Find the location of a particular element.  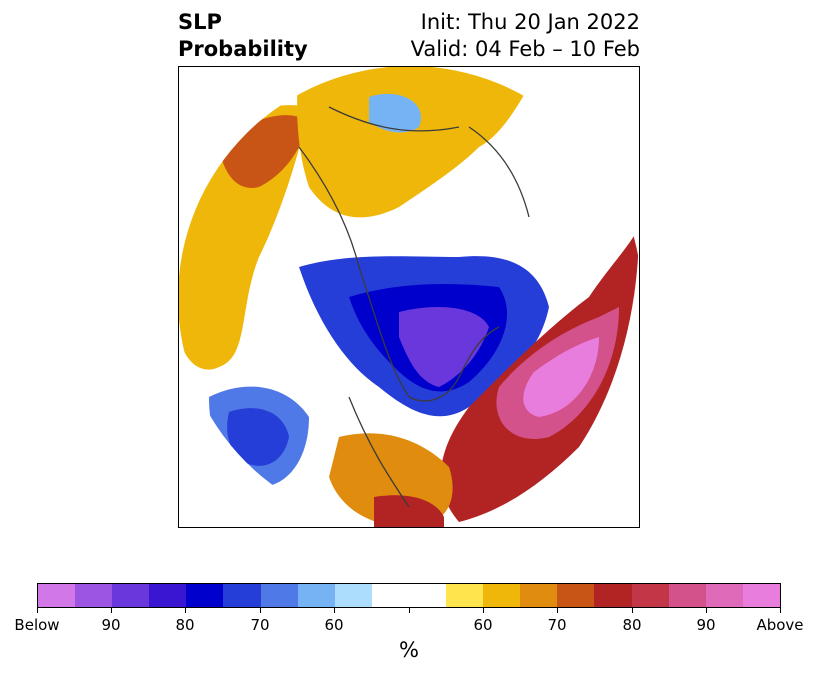

below-region-canada-max is located at coordinates (444, 347).